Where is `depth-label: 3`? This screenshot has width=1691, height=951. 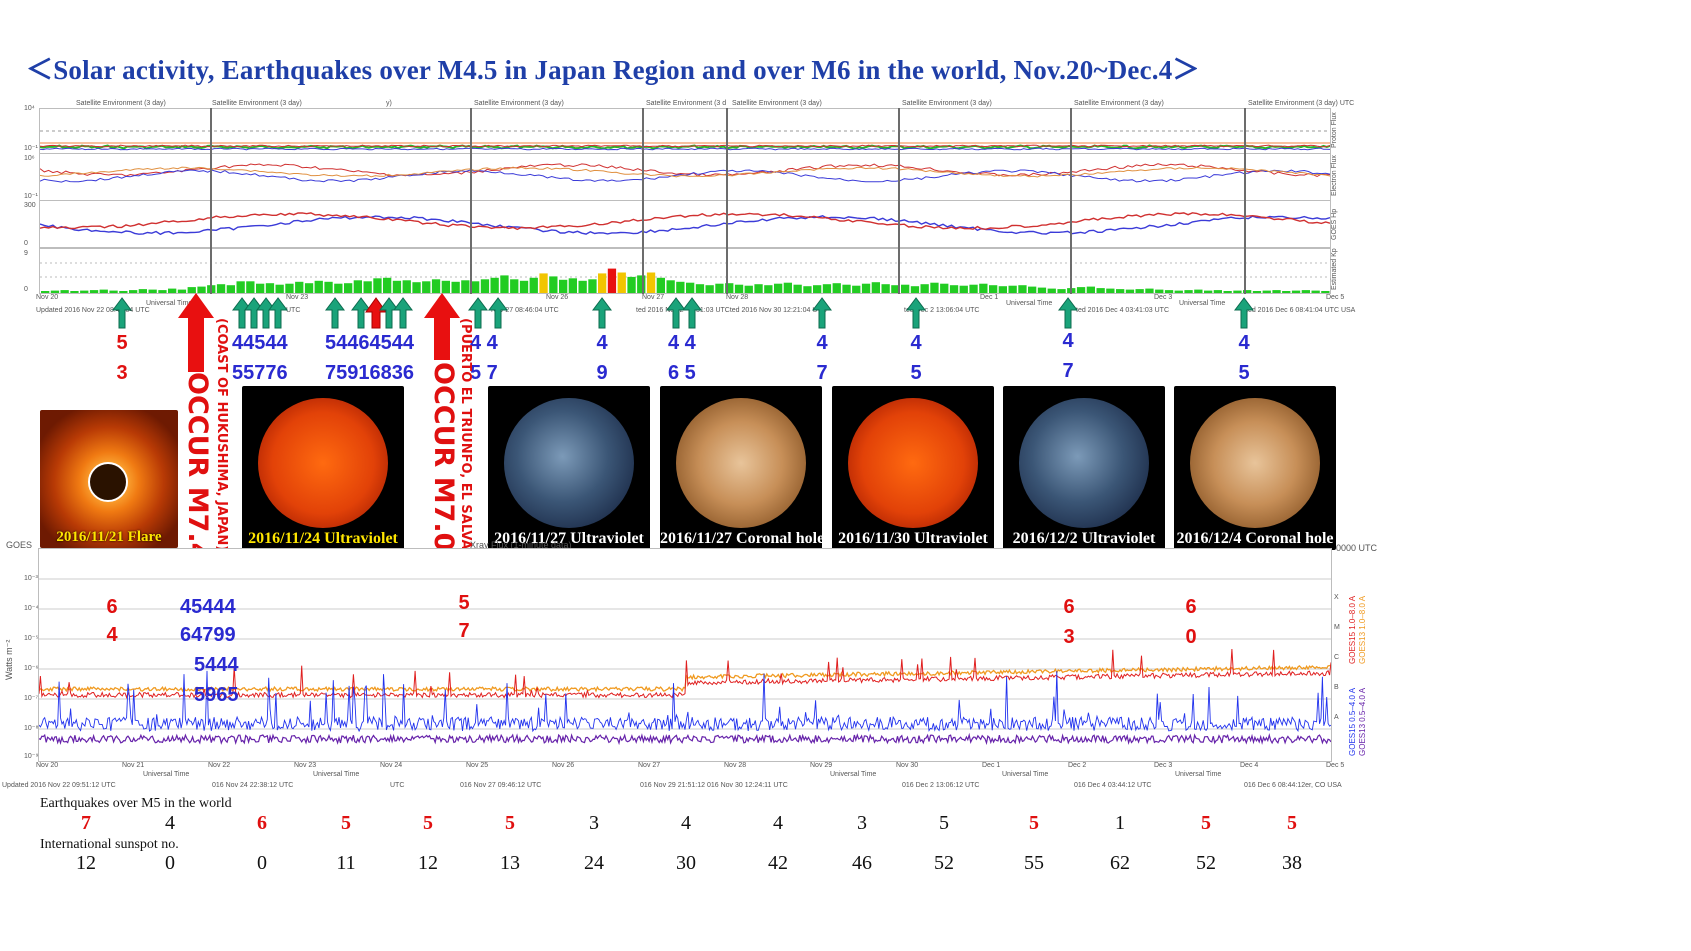 depth-label: 3 is located at coordinates (1069, 637).